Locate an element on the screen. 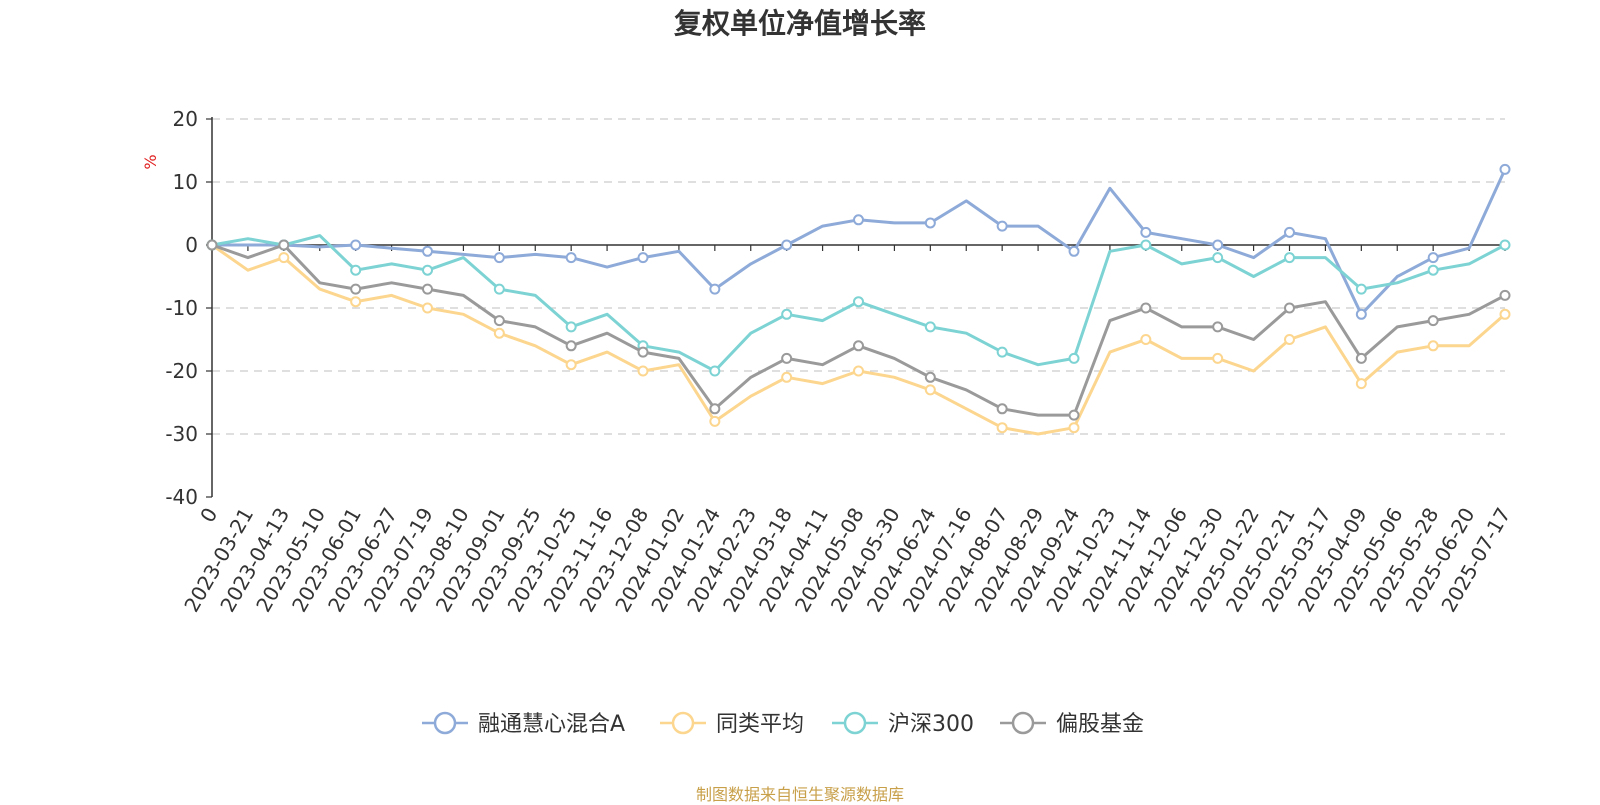  legend-label: 偏股基金 is located at coordinates (1100, 724).